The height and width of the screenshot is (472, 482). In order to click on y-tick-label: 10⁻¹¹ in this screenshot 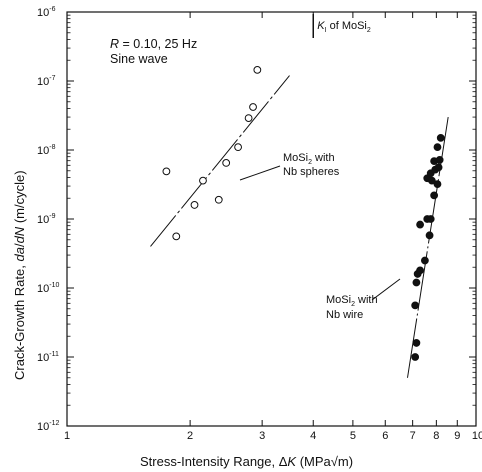, I will do `click(48, 357)`.